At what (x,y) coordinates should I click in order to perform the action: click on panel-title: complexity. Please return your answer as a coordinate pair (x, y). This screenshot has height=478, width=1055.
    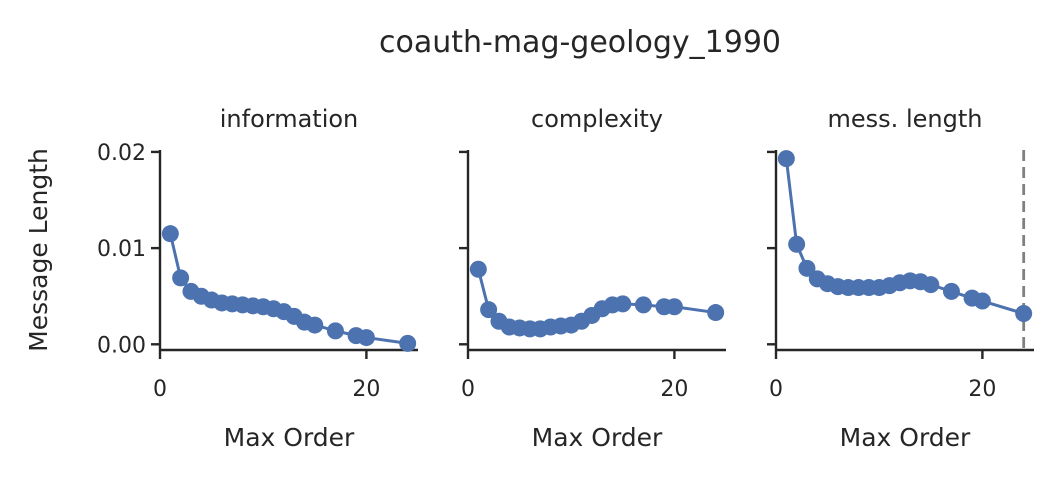
    Looking at the image, I should click on (597, 119).